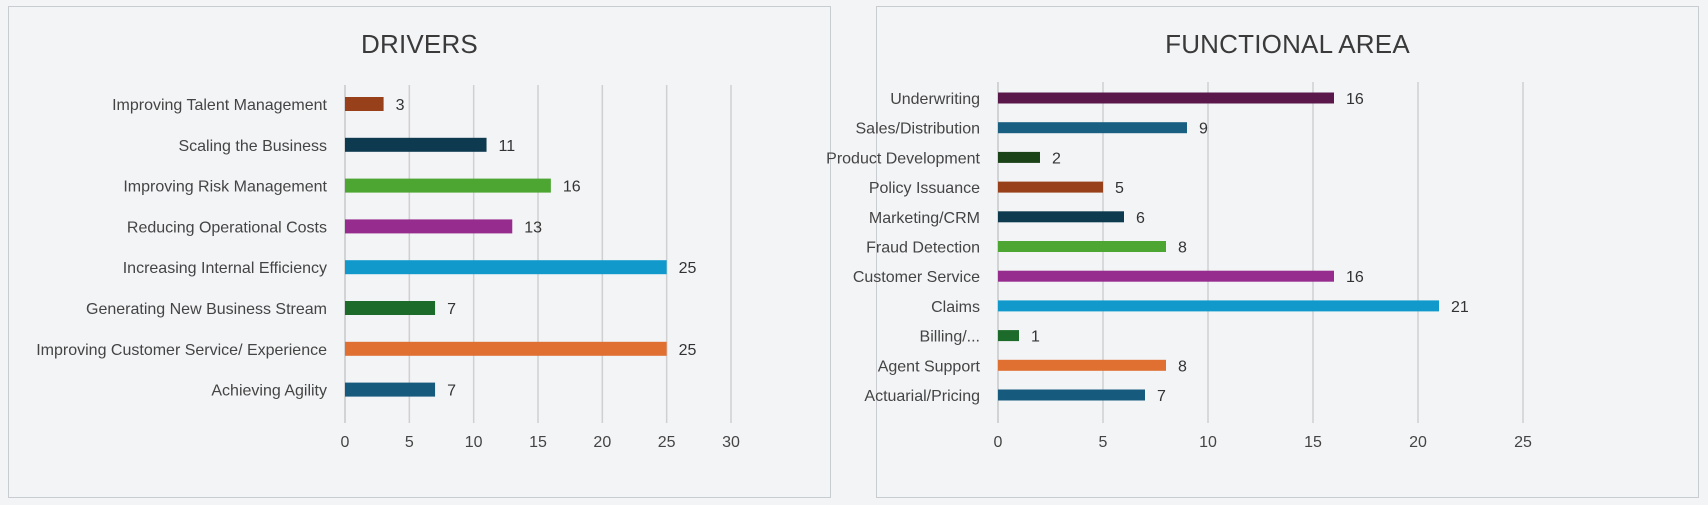 The height and width of the screenshot is (505, 1708). I want to click on data-label: 3, so click(400, 105).